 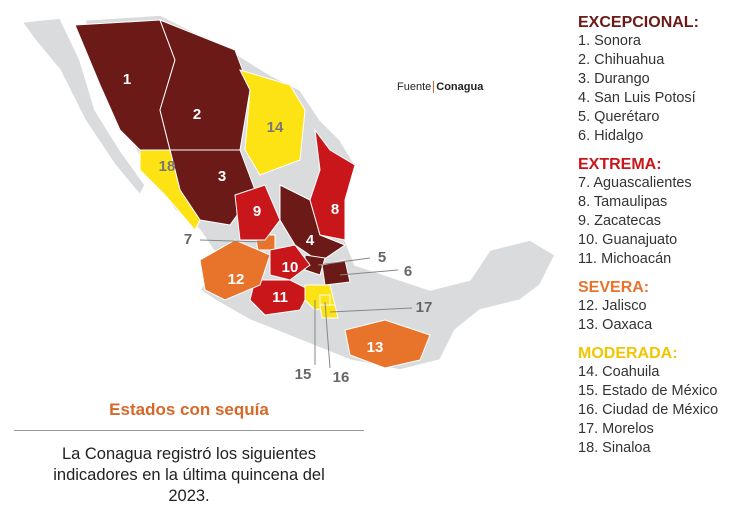 What do you see at coordinates (382, 257) in the screenshot?
I see `state-label: 5` at bounding box center [382, 257].